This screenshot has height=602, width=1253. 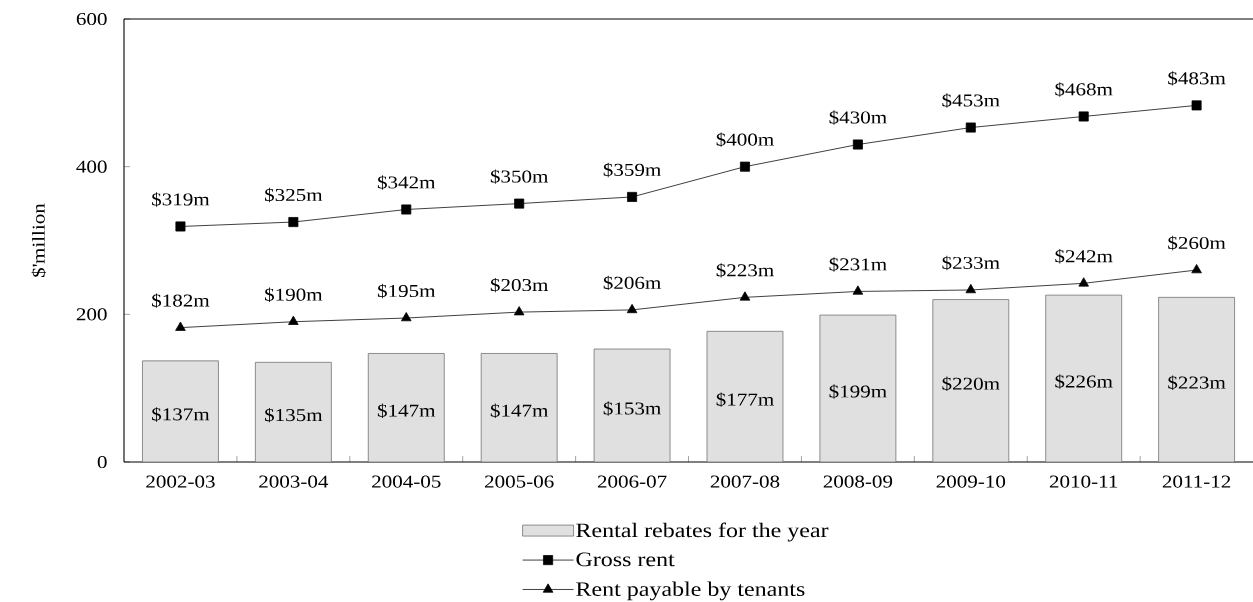 What do you see at coordinates (858, 264) in the screenshot?
I see `data-label: $231m` at bounding box center [858, 264].